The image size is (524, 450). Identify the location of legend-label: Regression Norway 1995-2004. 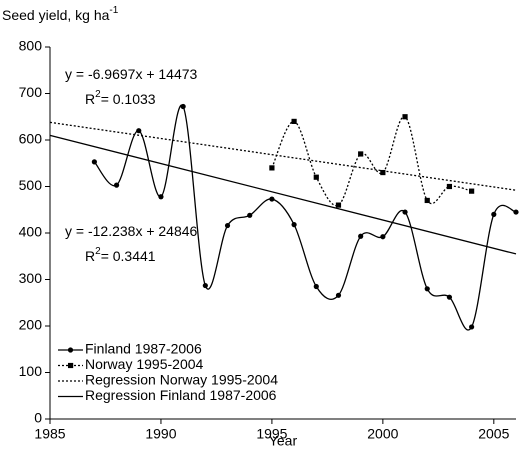
(181, 380).